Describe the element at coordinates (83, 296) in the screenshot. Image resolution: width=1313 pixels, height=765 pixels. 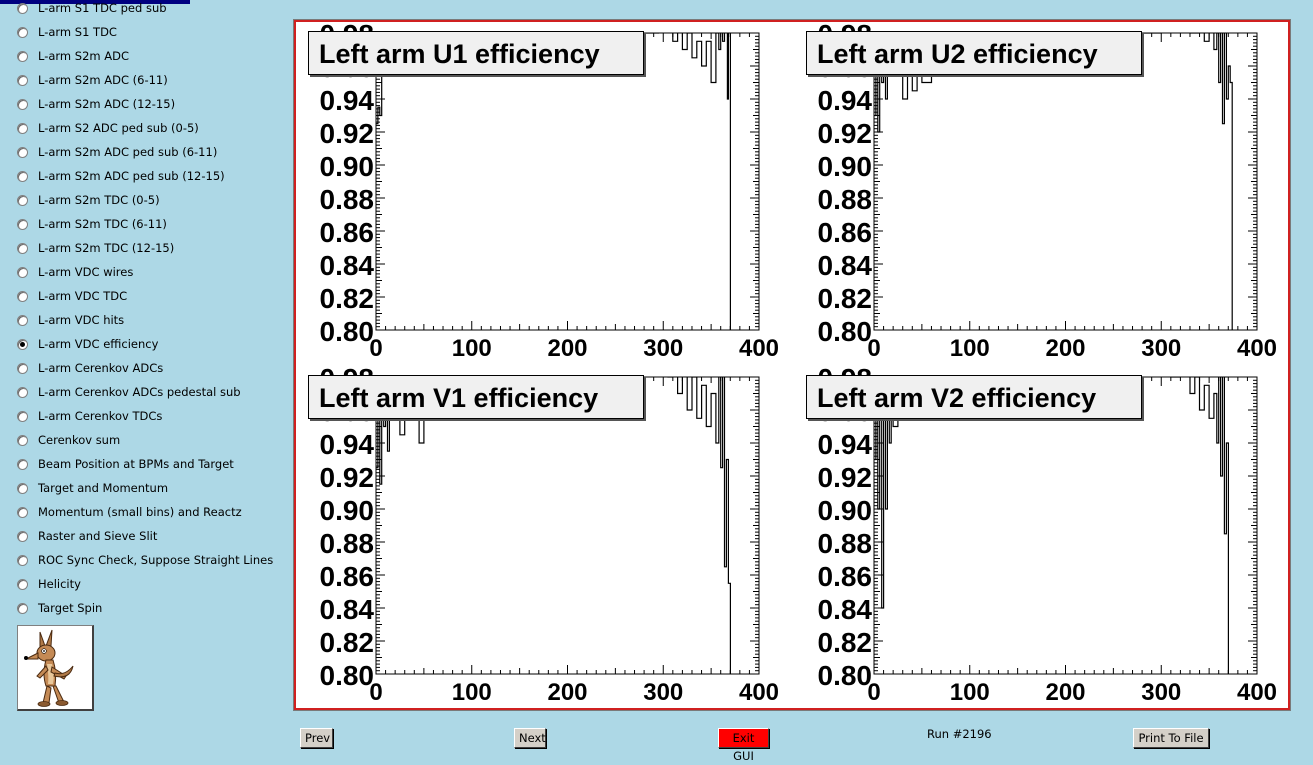
I see `sidebar-radio-label: L-arm VDC TDC` at that location.